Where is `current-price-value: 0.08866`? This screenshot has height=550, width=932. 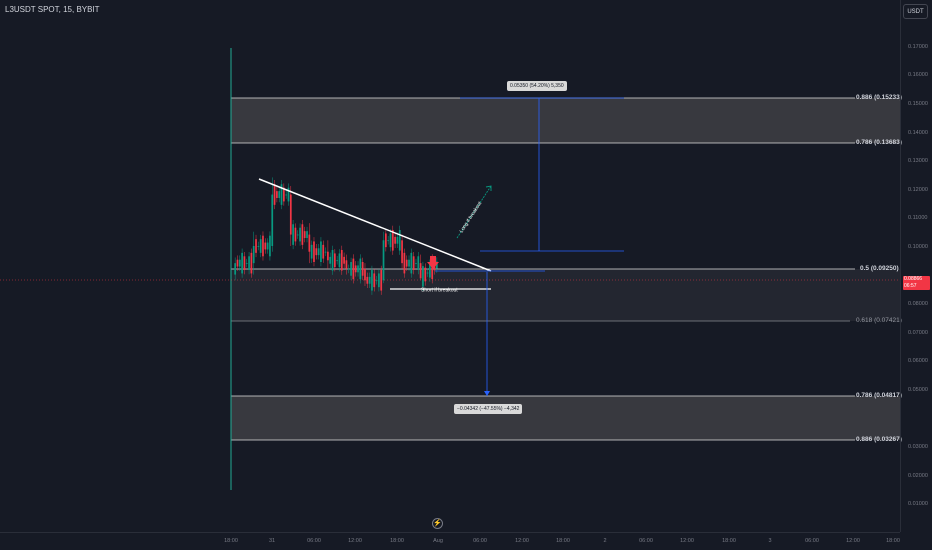
current-price-value: 0.08866 is located at coordinates (913, 279).